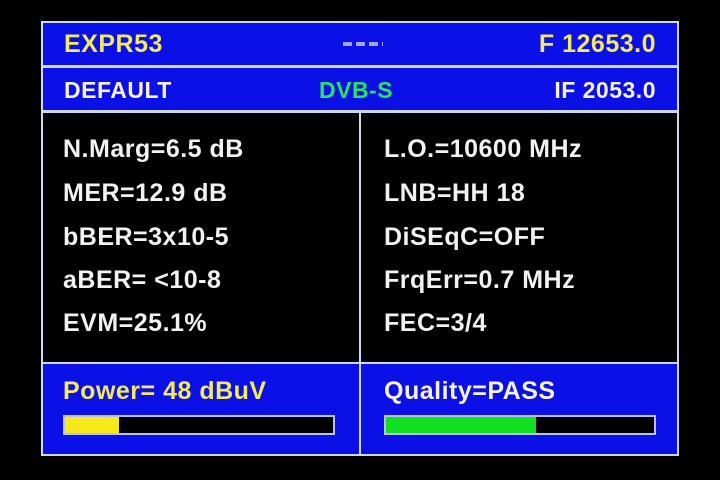 The image size is (720, 480). I want to click on param-fec: FEC=3/4, so click(435, 323).